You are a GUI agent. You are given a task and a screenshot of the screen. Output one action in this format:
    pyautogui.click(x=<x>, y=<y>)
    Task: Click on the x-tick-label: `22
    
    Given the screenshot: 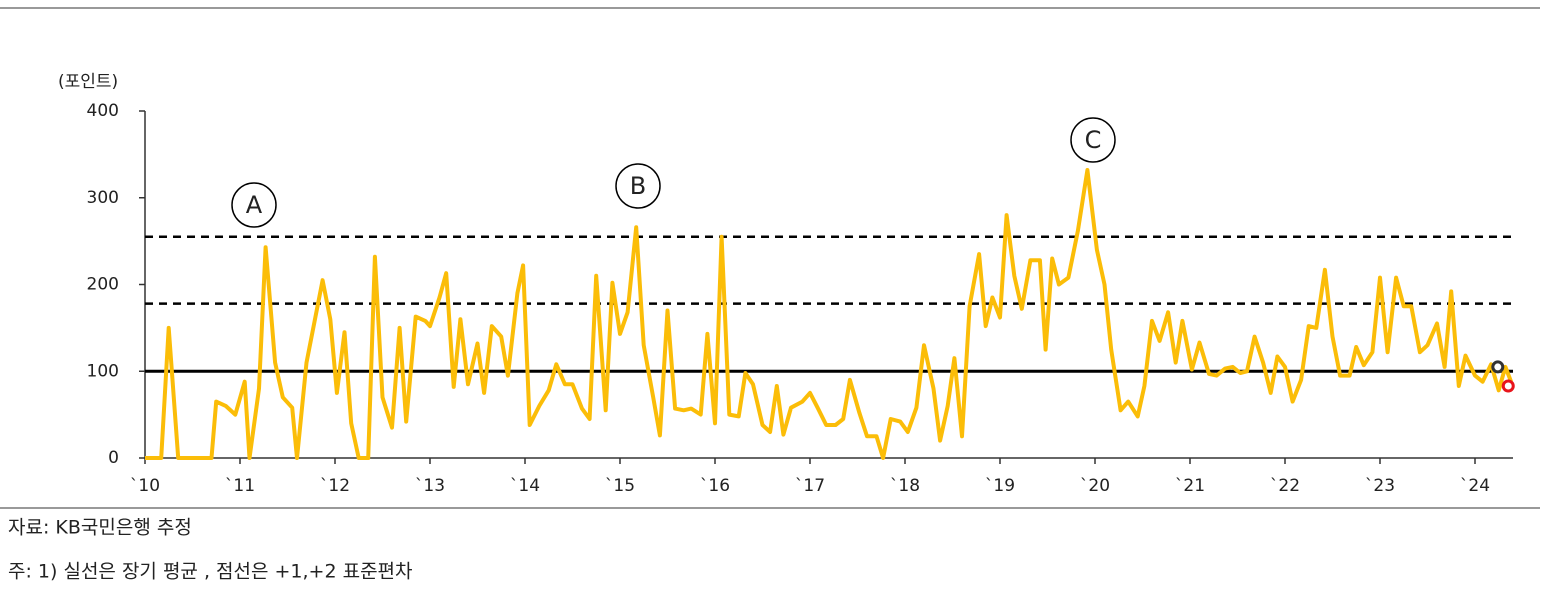 What is the action you would take?
    pyautogui.click(x=1285, y=486)
    